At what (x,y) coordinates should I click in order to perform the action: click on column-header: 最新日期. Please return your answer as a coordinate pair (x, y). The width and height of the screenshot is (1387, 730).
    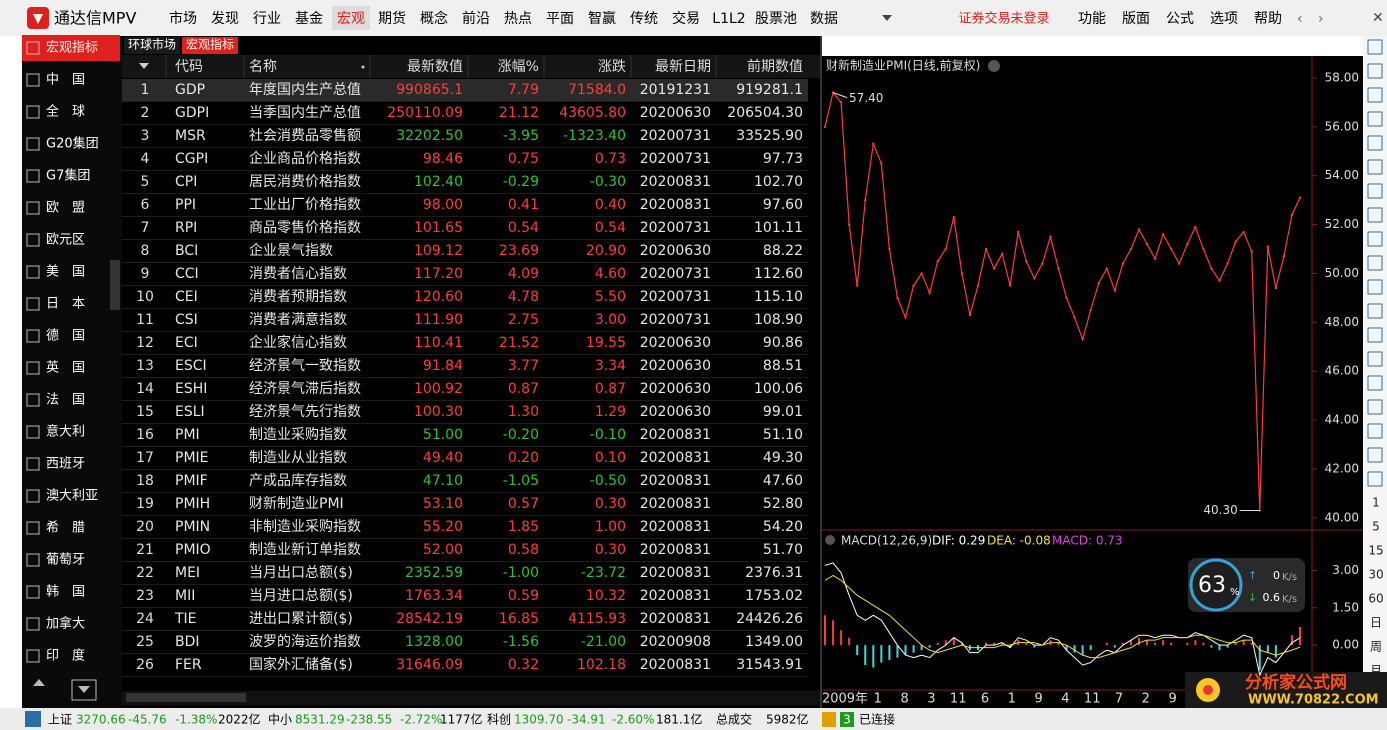
    Looking at the image, I should click on (683, 67).